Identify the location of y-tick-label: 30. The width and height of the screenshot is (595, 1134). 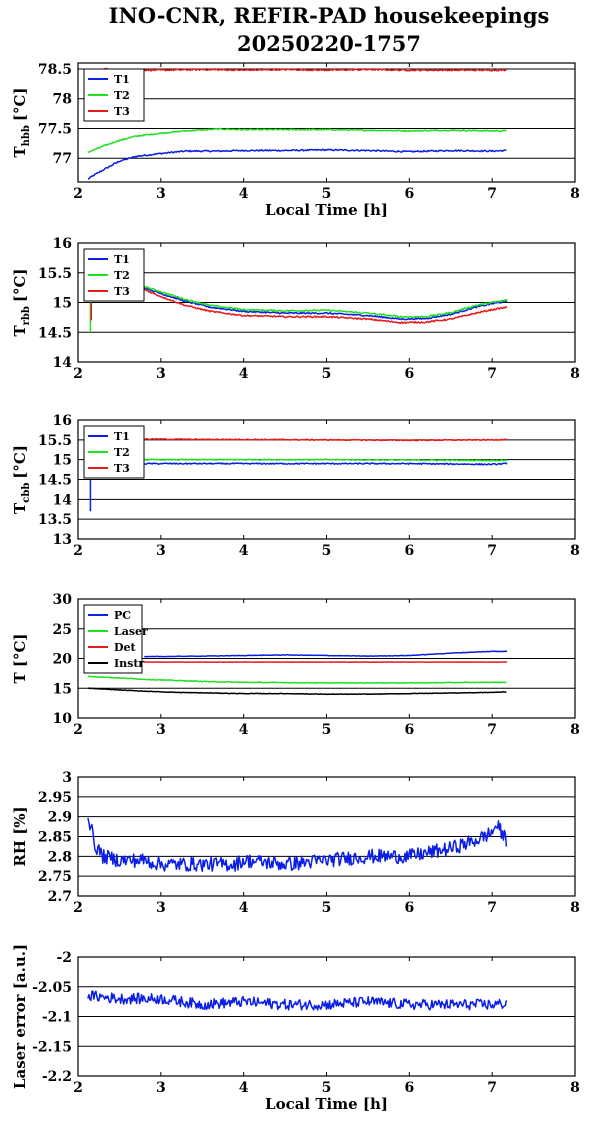
(63, 600).